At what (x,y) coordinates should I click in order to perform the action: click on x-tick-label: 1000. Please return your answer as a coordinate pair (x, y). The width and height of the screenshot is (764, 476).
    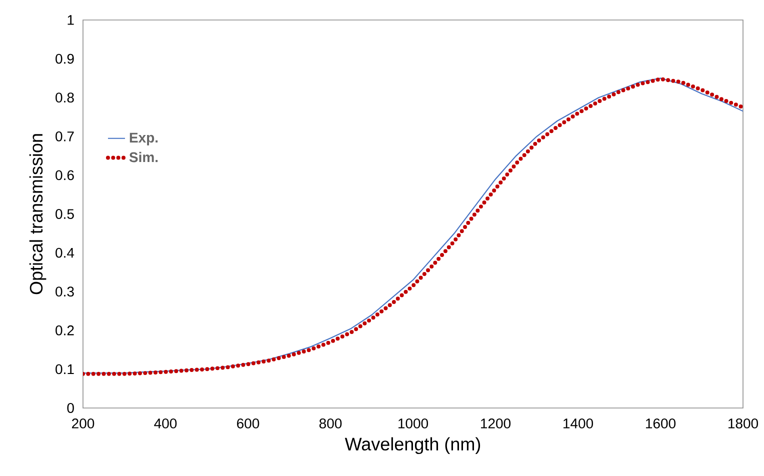
    Looking at the image, I should click on (413, 423).